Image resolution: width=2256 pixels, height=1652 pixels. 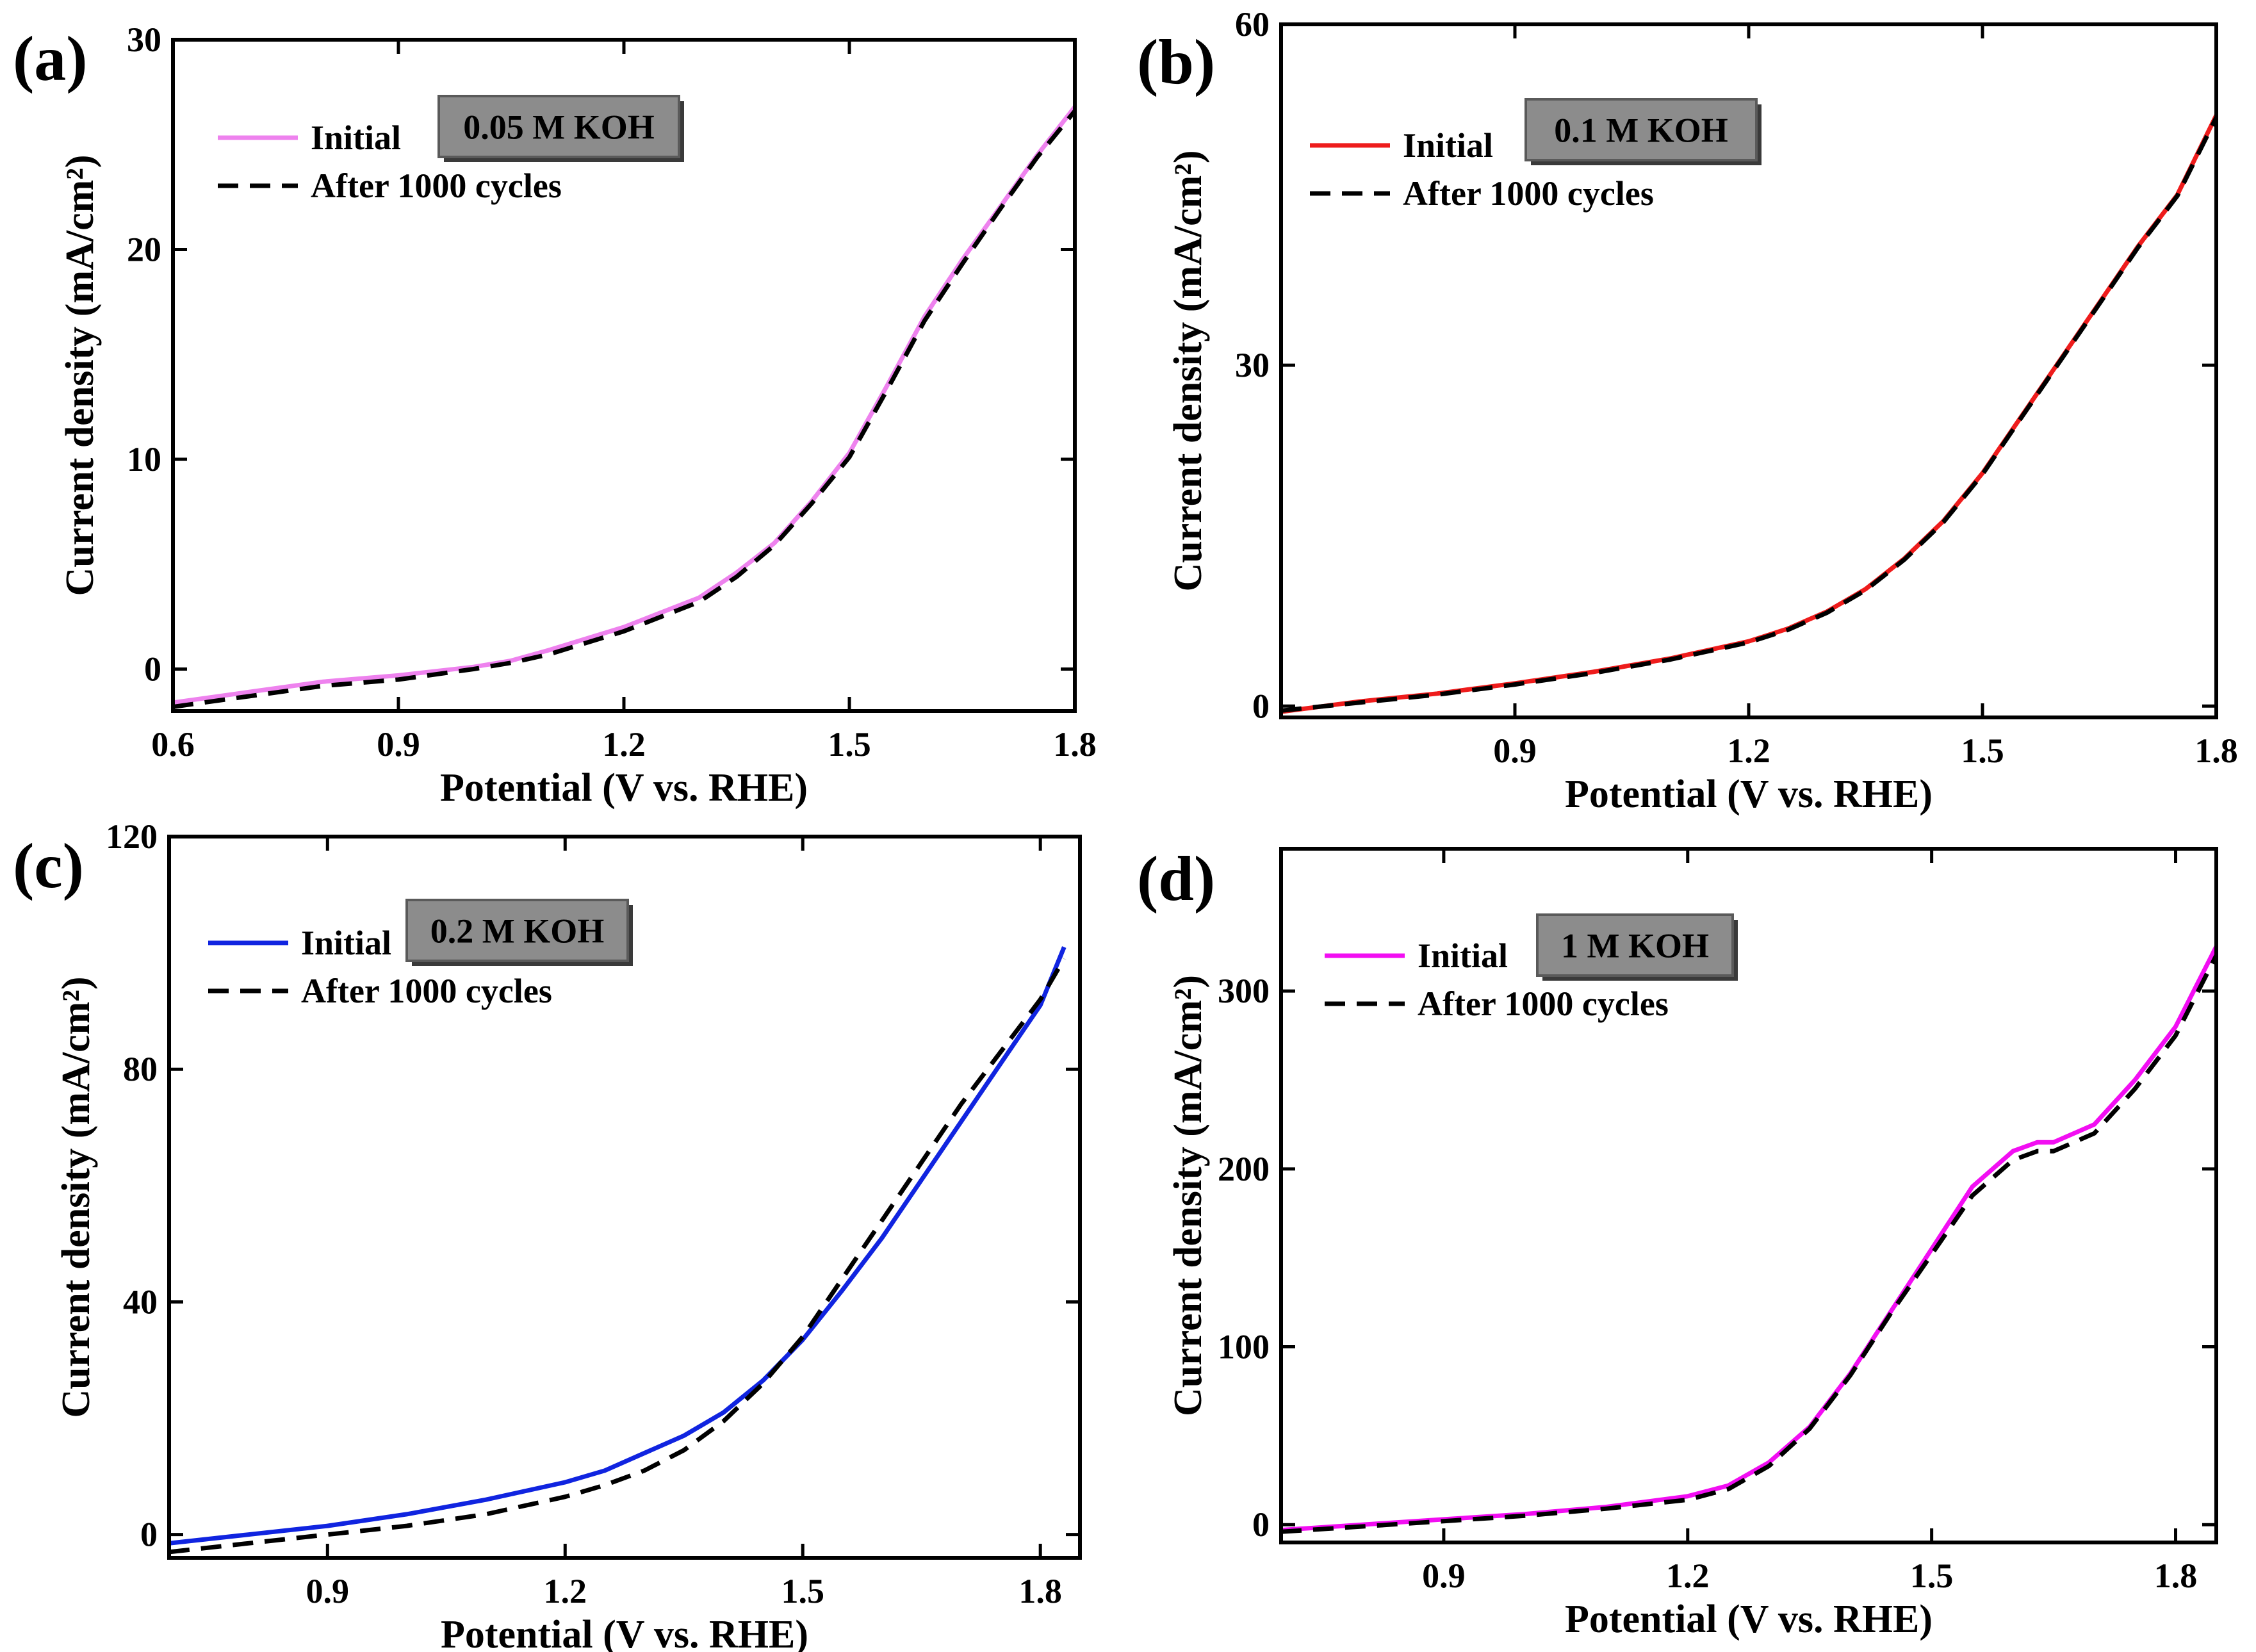 What do you see at coordinates (50, 58) in the screenshot?
I see `panel-label: (a)` at bounding box center [50, 58].